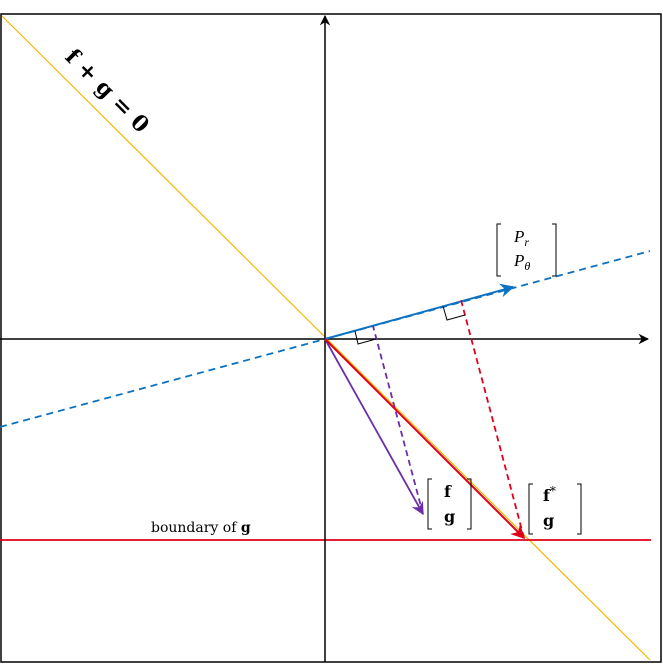 This screenshot has height=664, width=663. I want to click on fstar-projection-dashed, so click(492, 419).